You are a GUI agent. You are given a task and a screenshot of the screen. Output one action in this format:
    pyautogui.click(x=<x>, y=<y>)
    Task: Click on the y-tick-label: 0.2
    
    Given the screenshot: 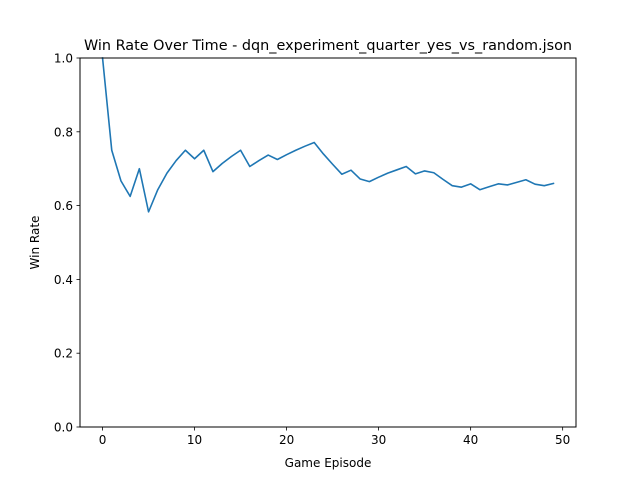 What is the action you would take?
    pyautogui.click(x=63, y=354)
    